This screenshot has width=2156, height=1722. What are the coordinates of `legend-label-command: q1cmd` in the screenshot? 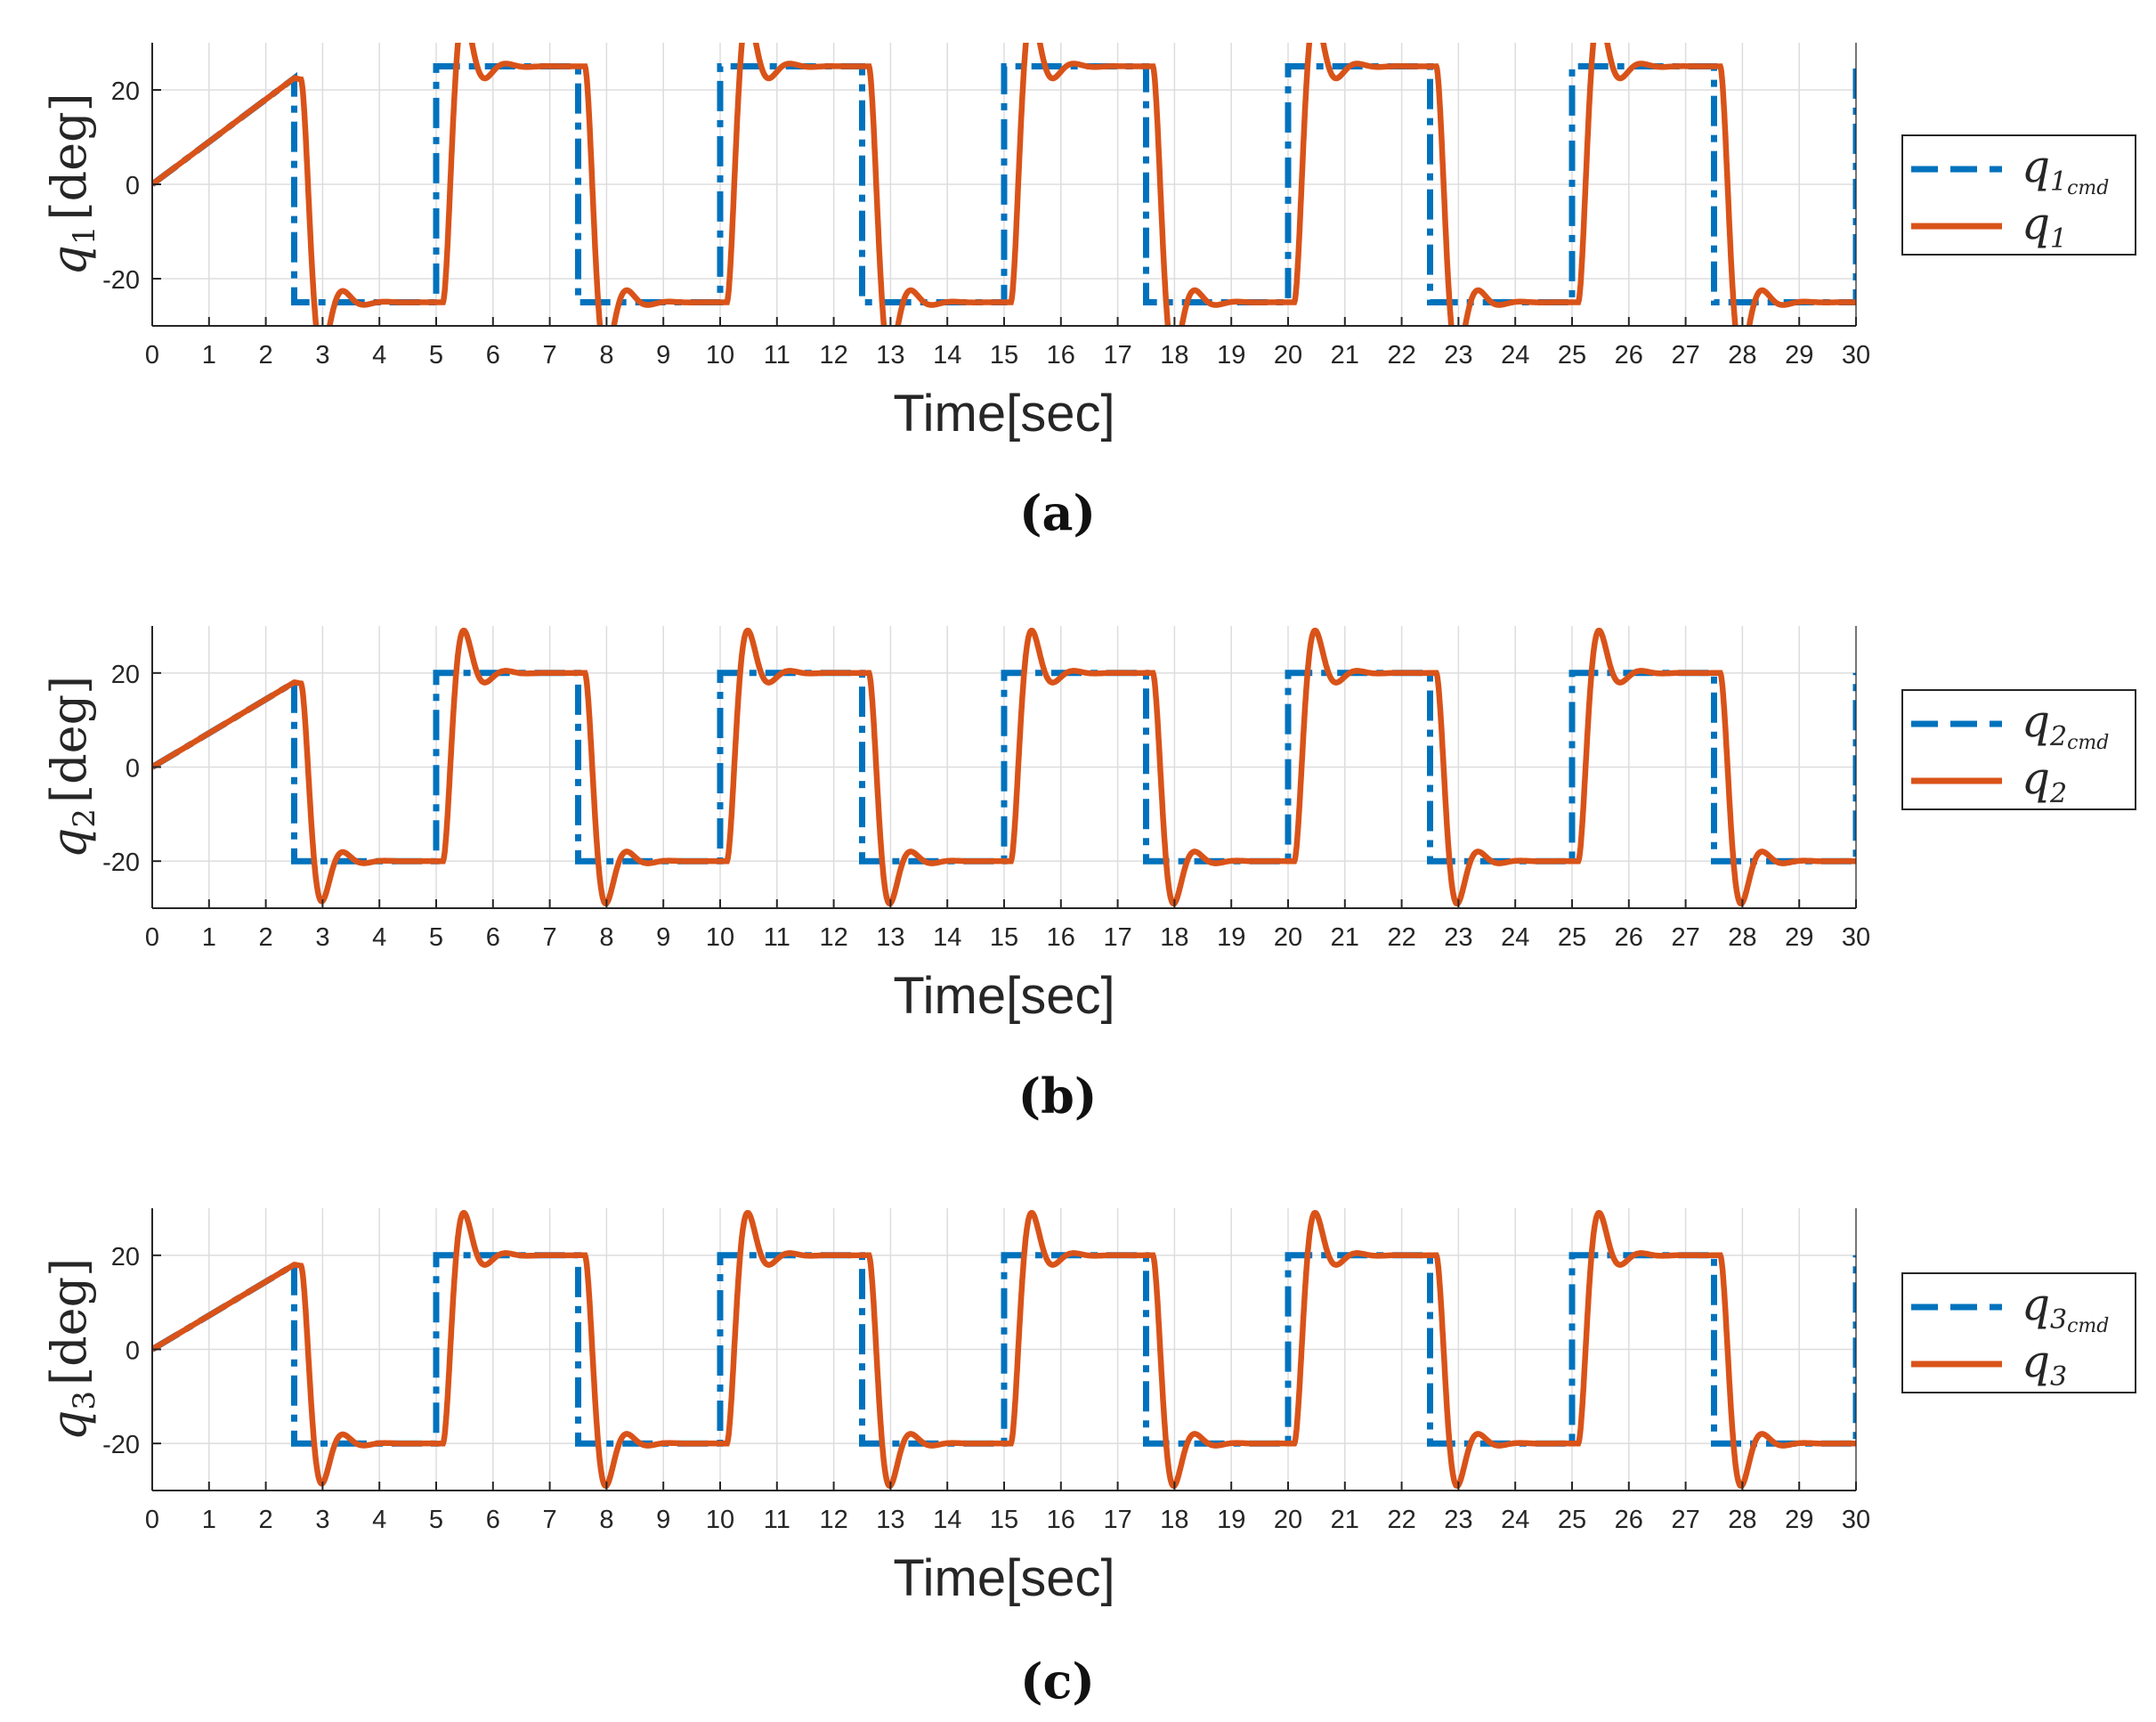 It's located at (2065, 170).